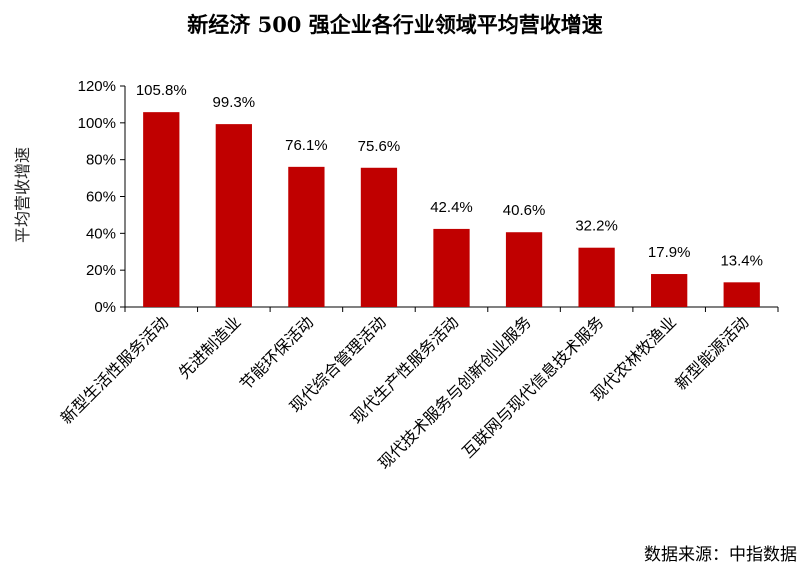  I want to click on data-label: 32.2%, so click(596, 226).